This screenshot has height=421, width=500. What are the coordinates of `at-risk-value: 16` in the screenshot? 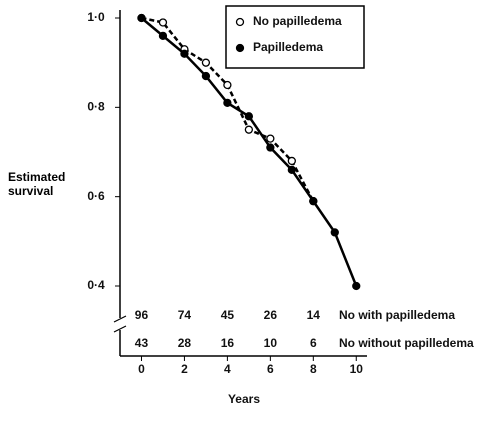 It's located at (228, 343).